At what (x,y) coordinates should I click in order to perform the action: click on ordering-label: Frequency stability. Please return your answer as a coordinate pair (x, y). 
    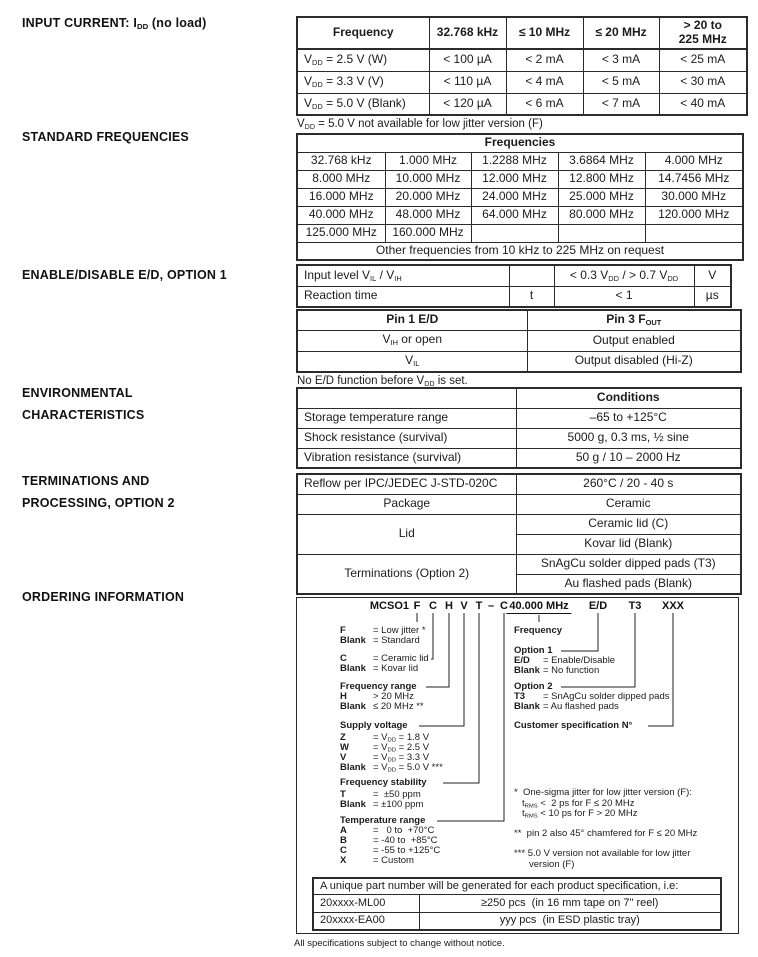
    Looking at the image, I should click on (383, 782).